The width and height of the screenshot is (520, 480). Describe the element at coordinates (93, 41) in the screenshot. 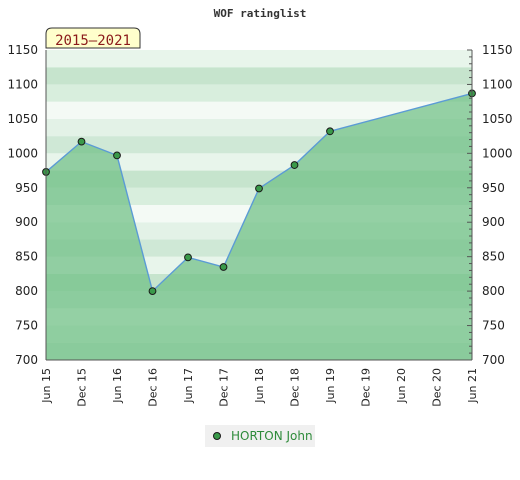

I see `period-badge-text: 2015–2021` at that location.